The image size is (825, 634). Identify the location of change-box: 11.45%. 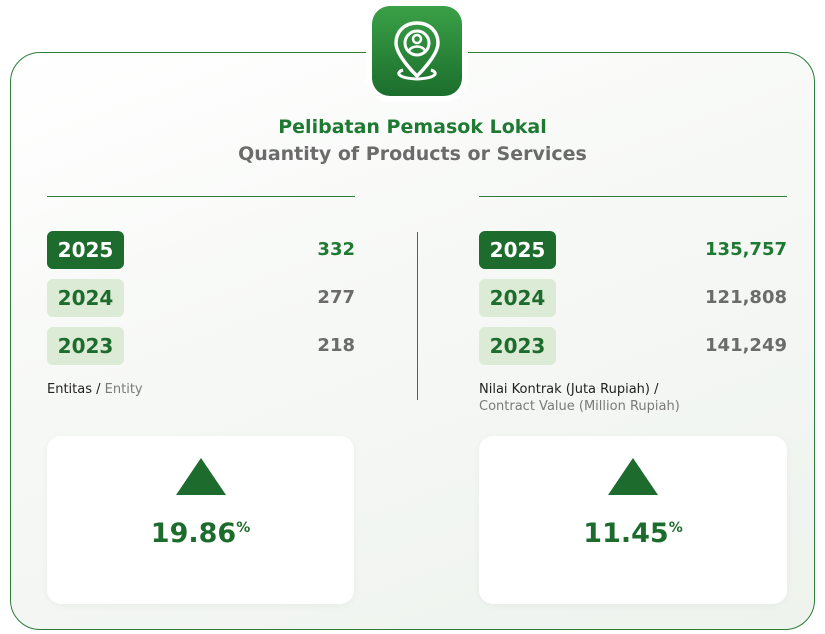
(633, 520).